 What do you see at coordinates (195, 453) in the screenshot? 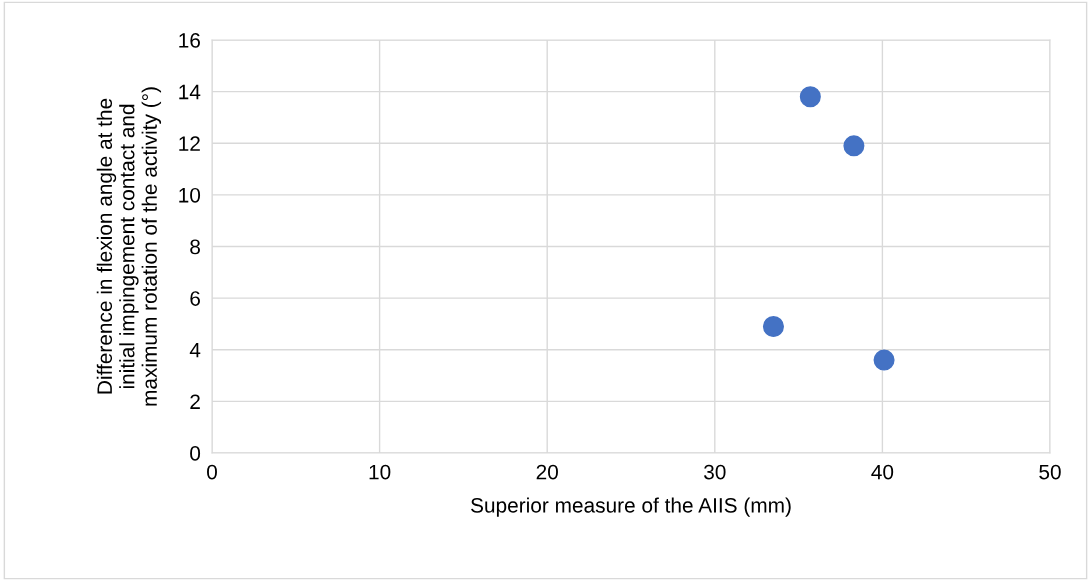
I see `y-tick-label: 0` at bounding box center [195, 453].